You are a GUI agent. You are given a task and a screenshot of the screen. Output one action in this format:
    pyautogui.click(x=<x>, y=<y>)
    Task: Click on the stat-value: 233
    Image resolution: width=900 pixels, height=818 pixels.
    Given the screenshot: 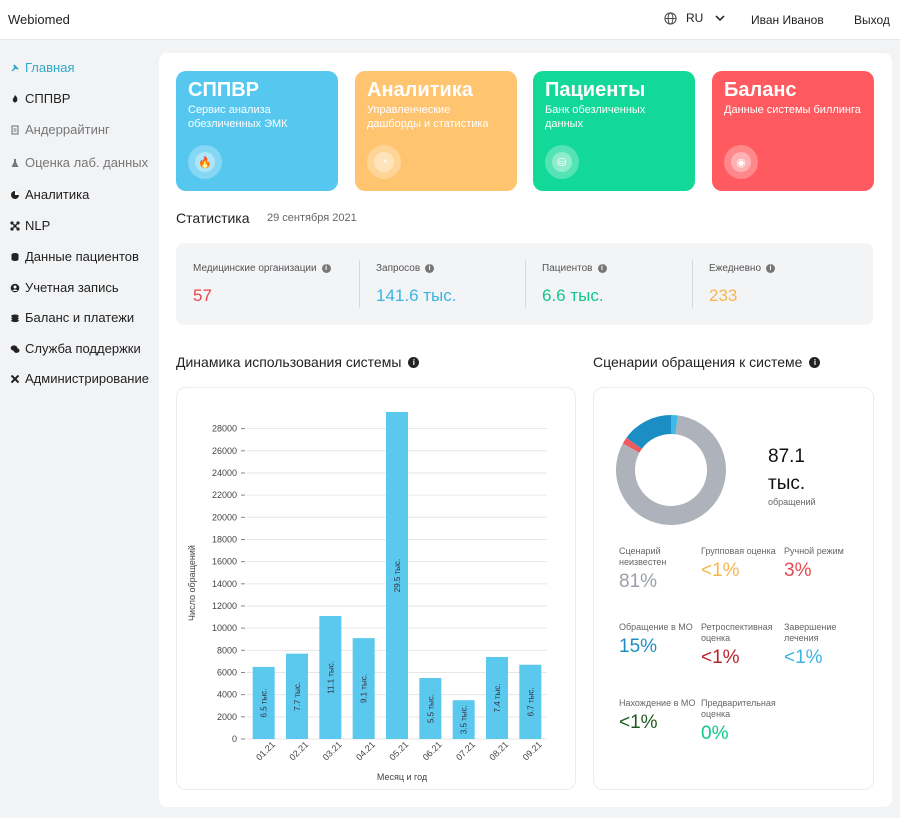 What is the action you would take?
    pyautogui.click(x=723, y=295)
    